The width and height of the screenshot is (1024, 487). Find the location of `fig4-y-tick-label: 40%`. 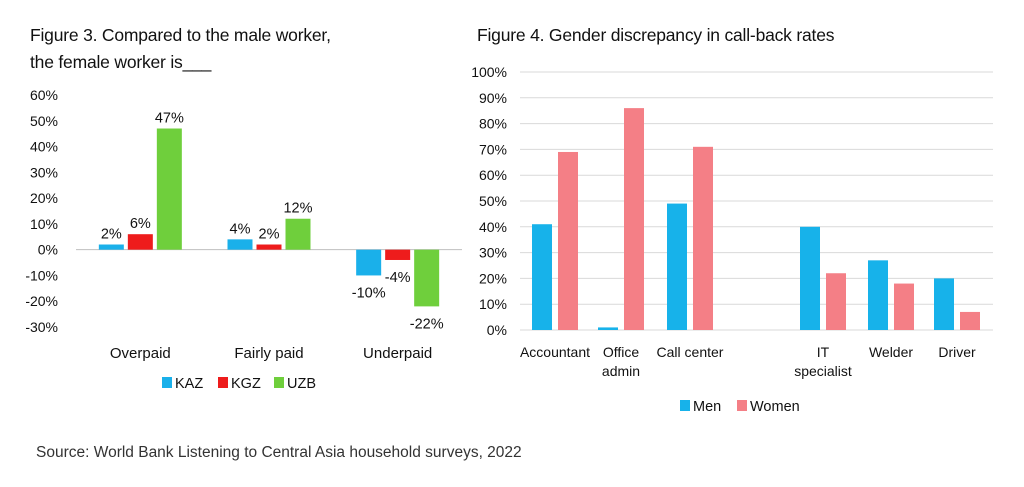

fig4-y-tick-label: 40% is located at coordinates (493, 227).